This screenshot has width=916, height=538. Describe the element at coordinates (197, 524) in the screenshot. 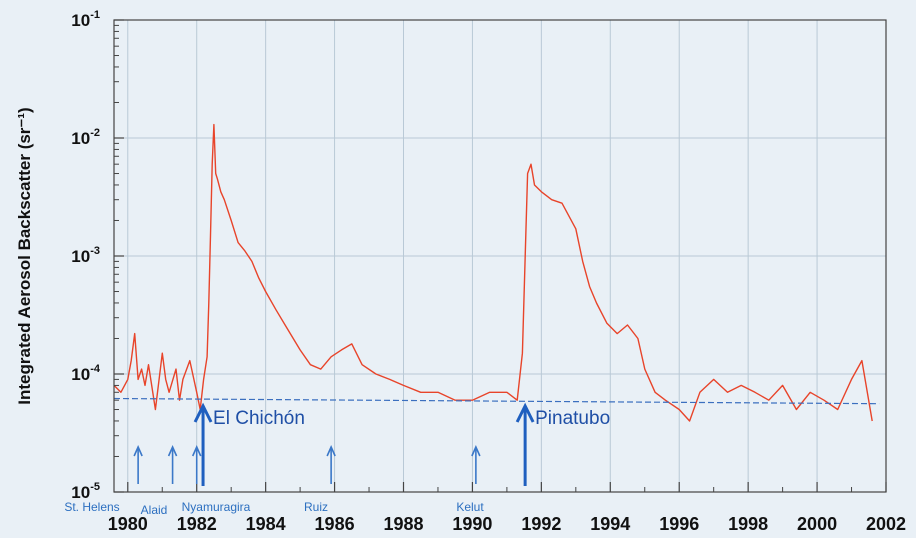

I see `x-tick-label: 1982` at that location.